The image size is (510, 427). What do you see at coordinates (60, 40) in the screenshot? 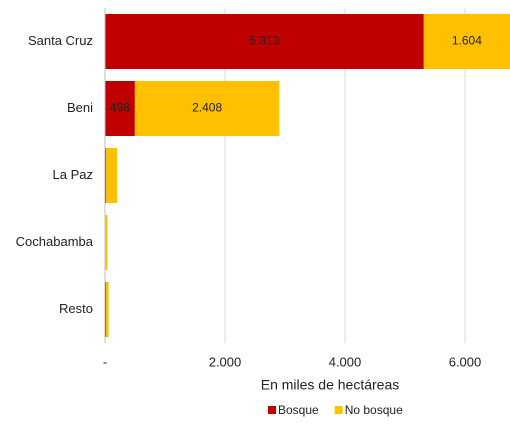
I see `y-tick-label: Santa Cruz` at bounding box center [60, 40].